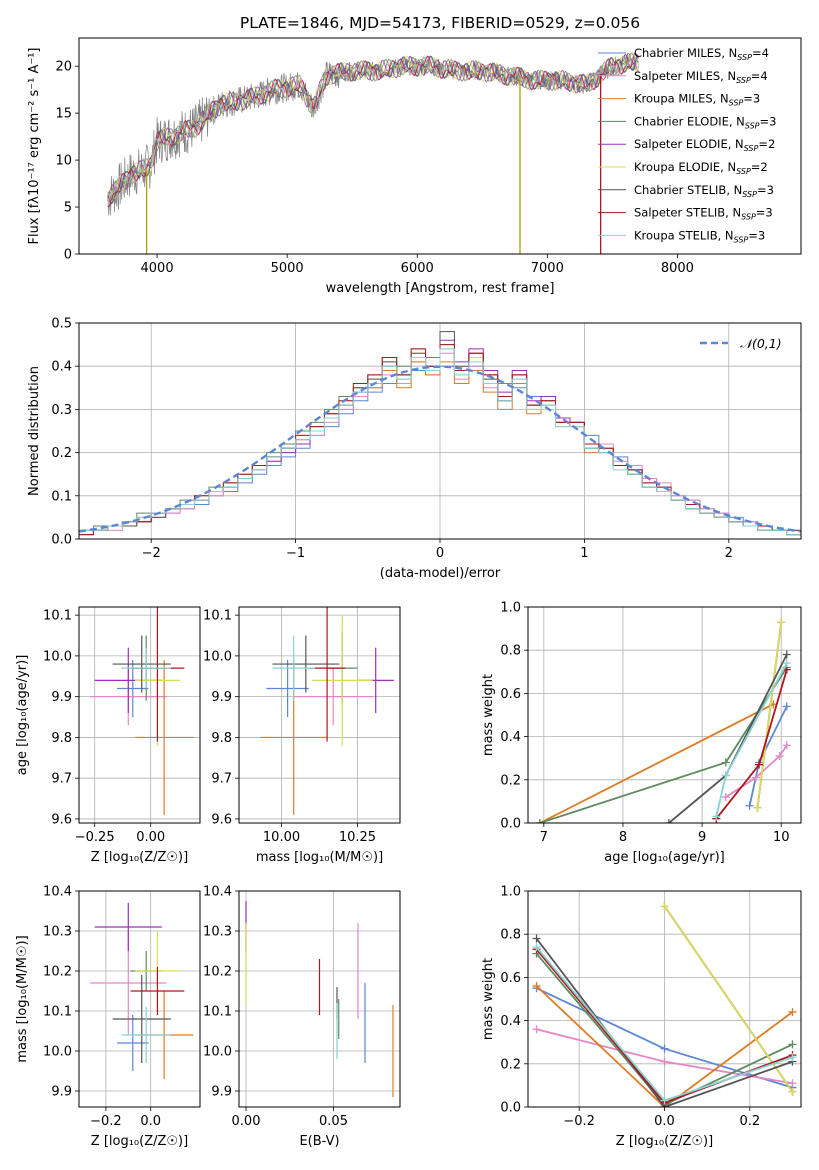 The image size is (819, 1170). What do you see at coordinates (781, 837) in the screenshot?
I see `x-tick-label: 10` at bounding box center [781, 837].